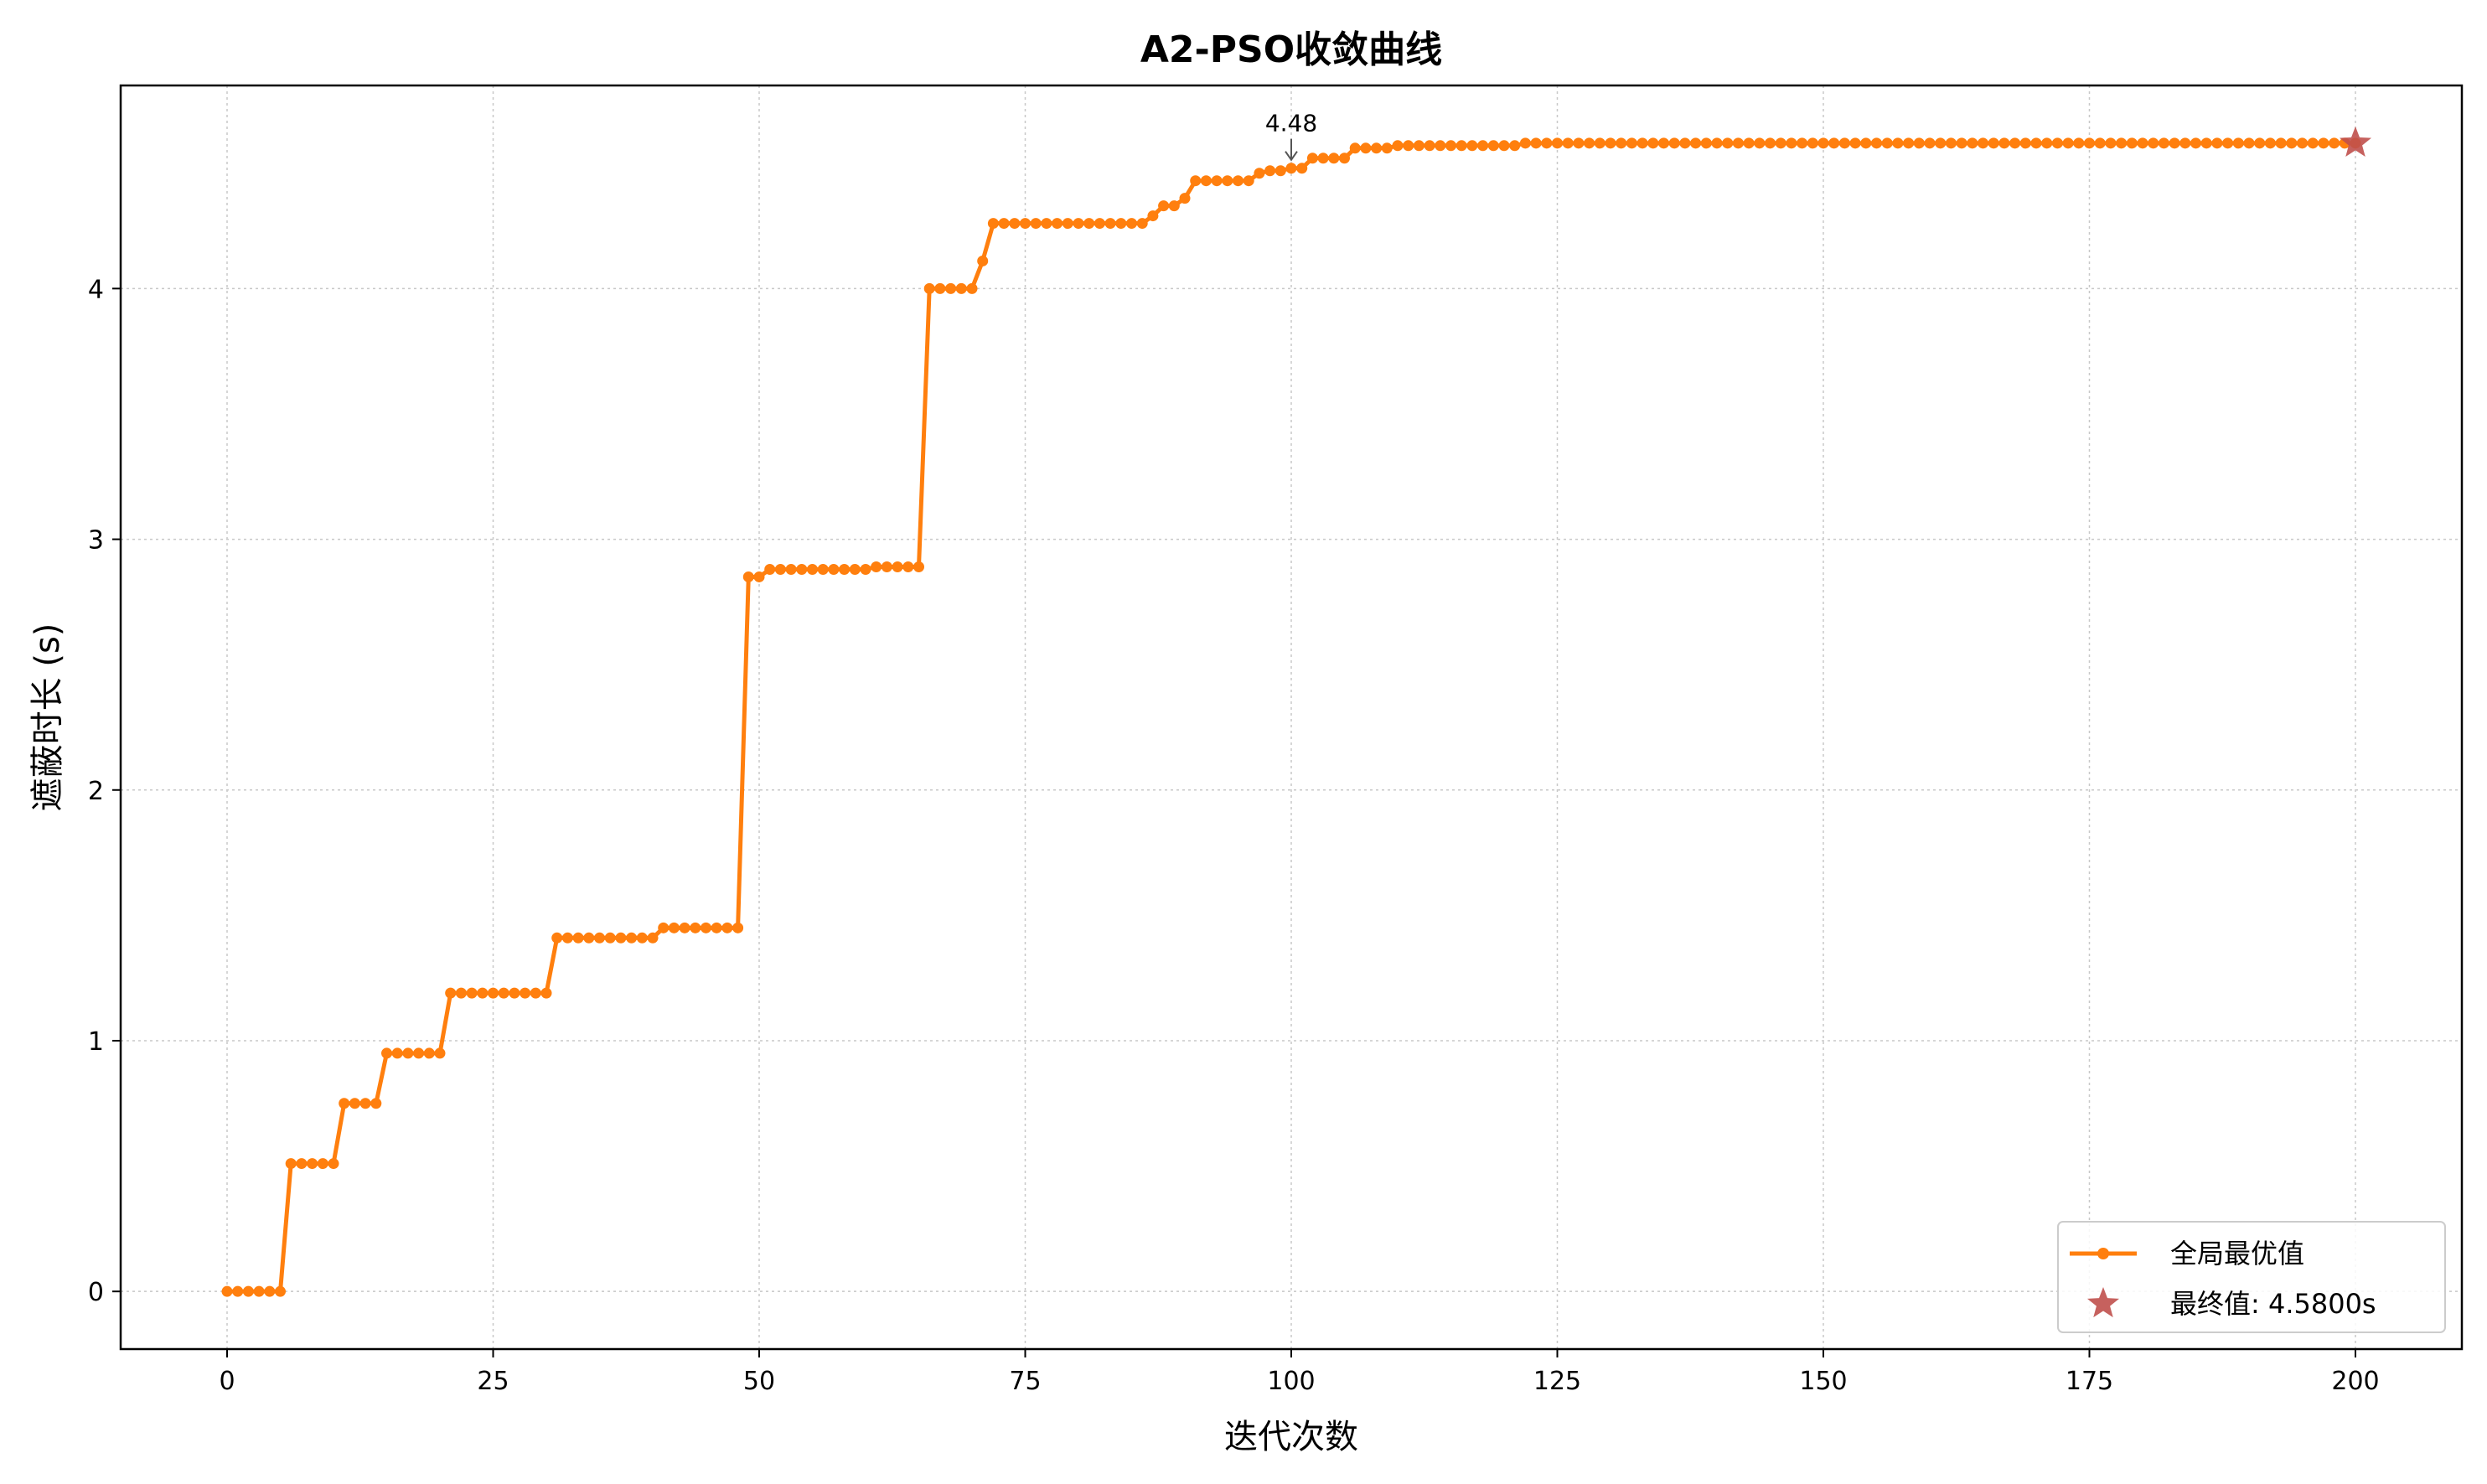 The width and height of the screenshot is (2487, 1484). What do you see at coordinates (2103, 1302) in the screenshot?
I see `legend-star-icon` at bounding box center [2103, 1302].